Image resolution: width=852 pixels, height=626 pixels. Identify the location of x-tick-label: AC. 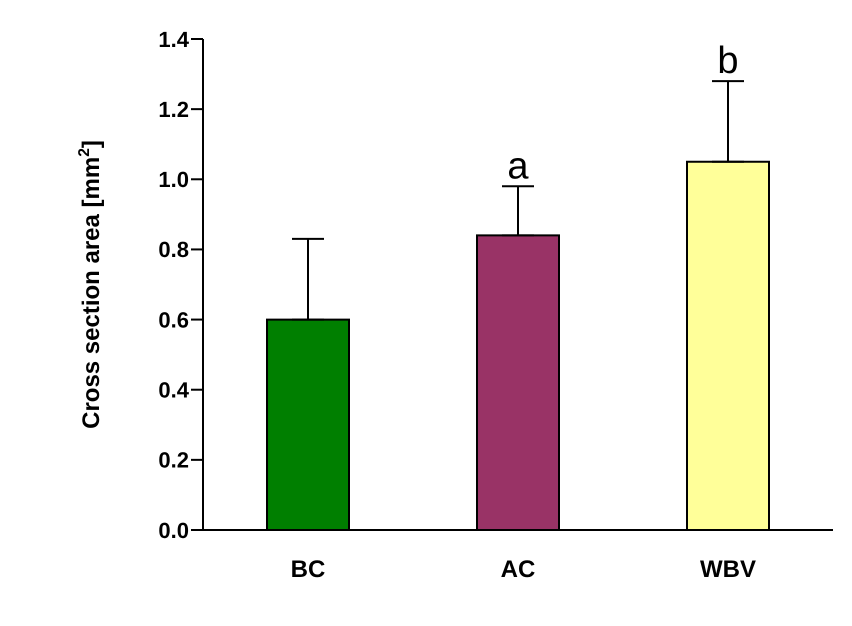
(518, 570).